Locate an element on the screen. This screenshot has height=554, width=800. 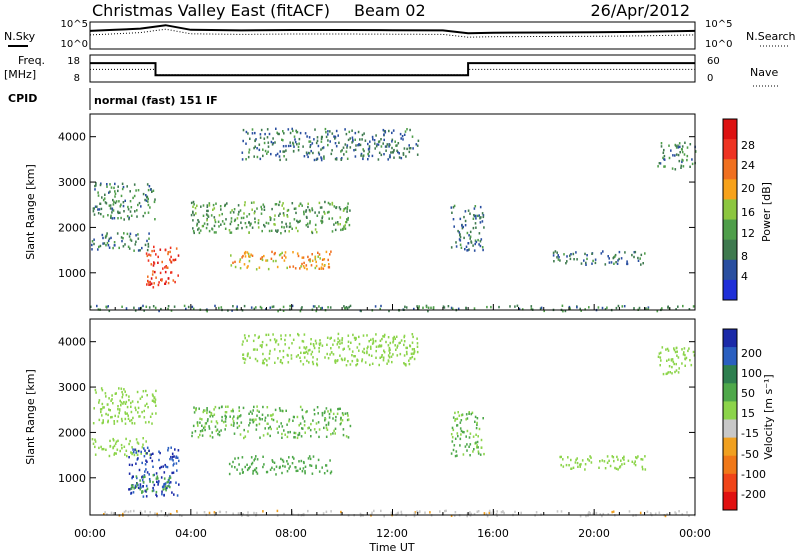
freq-trace is located at coordinates (392, 69).